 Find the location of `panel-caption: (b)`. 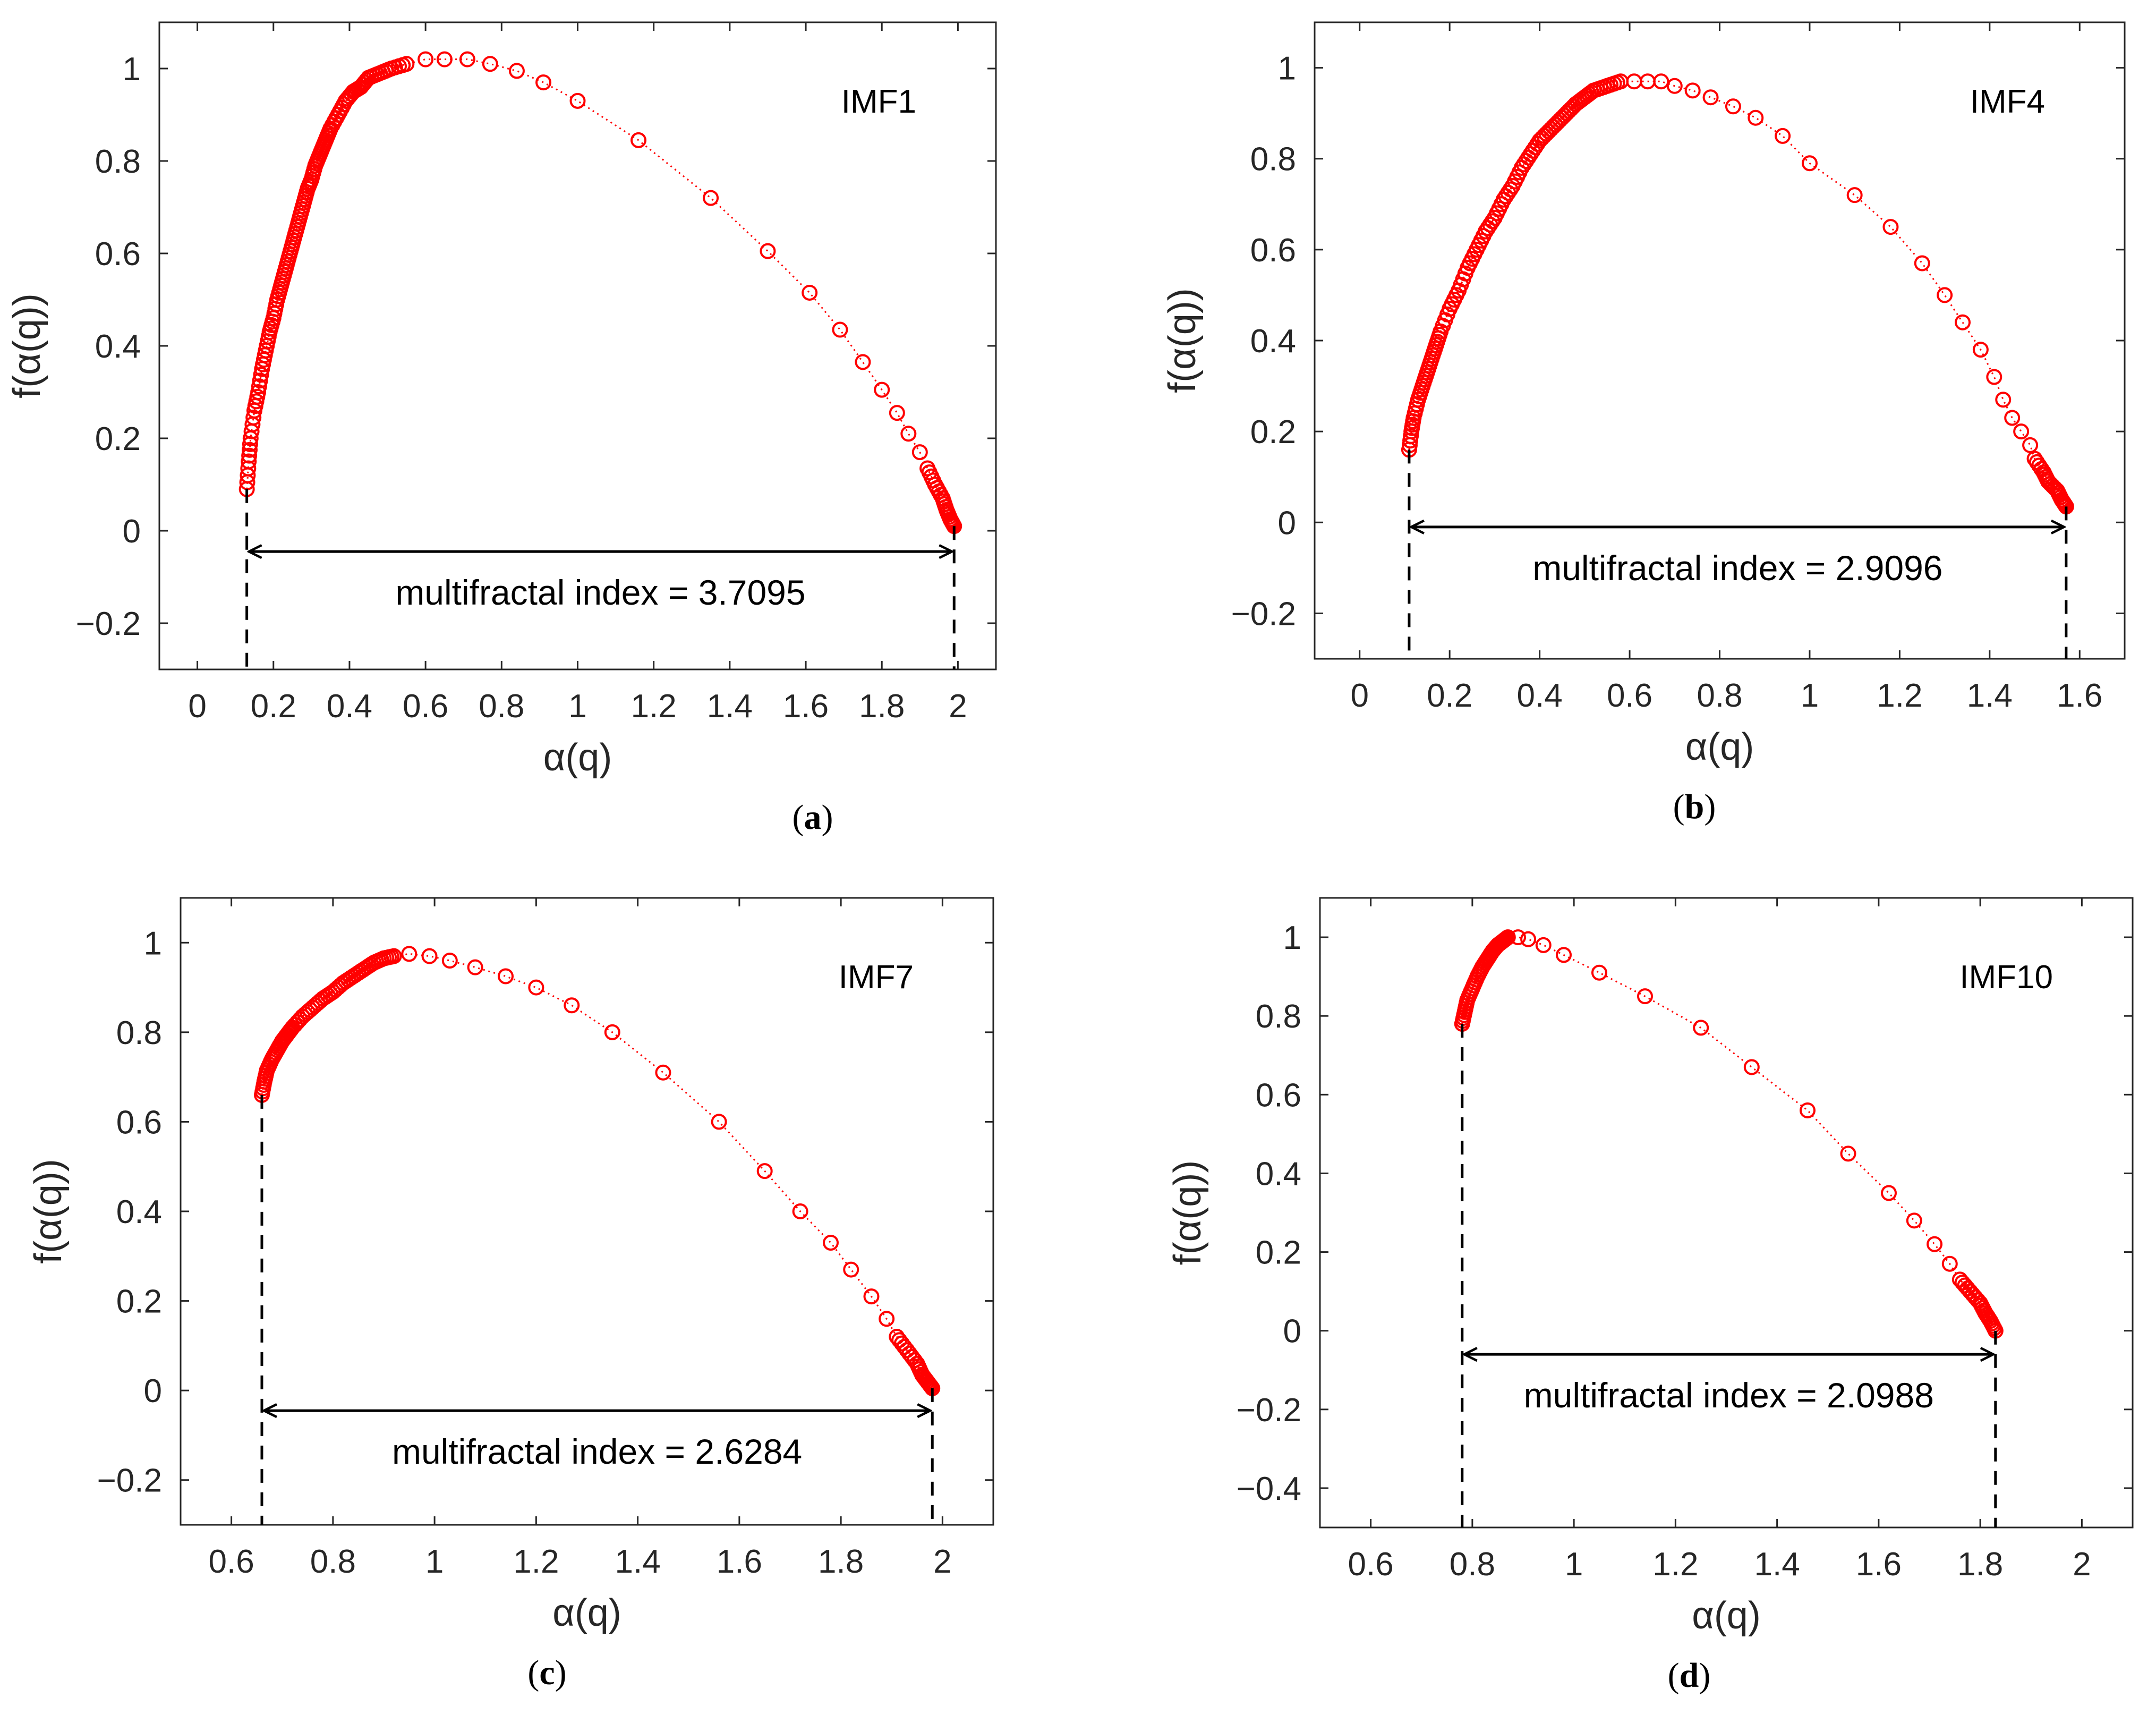

panel-caption: (b) is located at coordinates (1694, 807).